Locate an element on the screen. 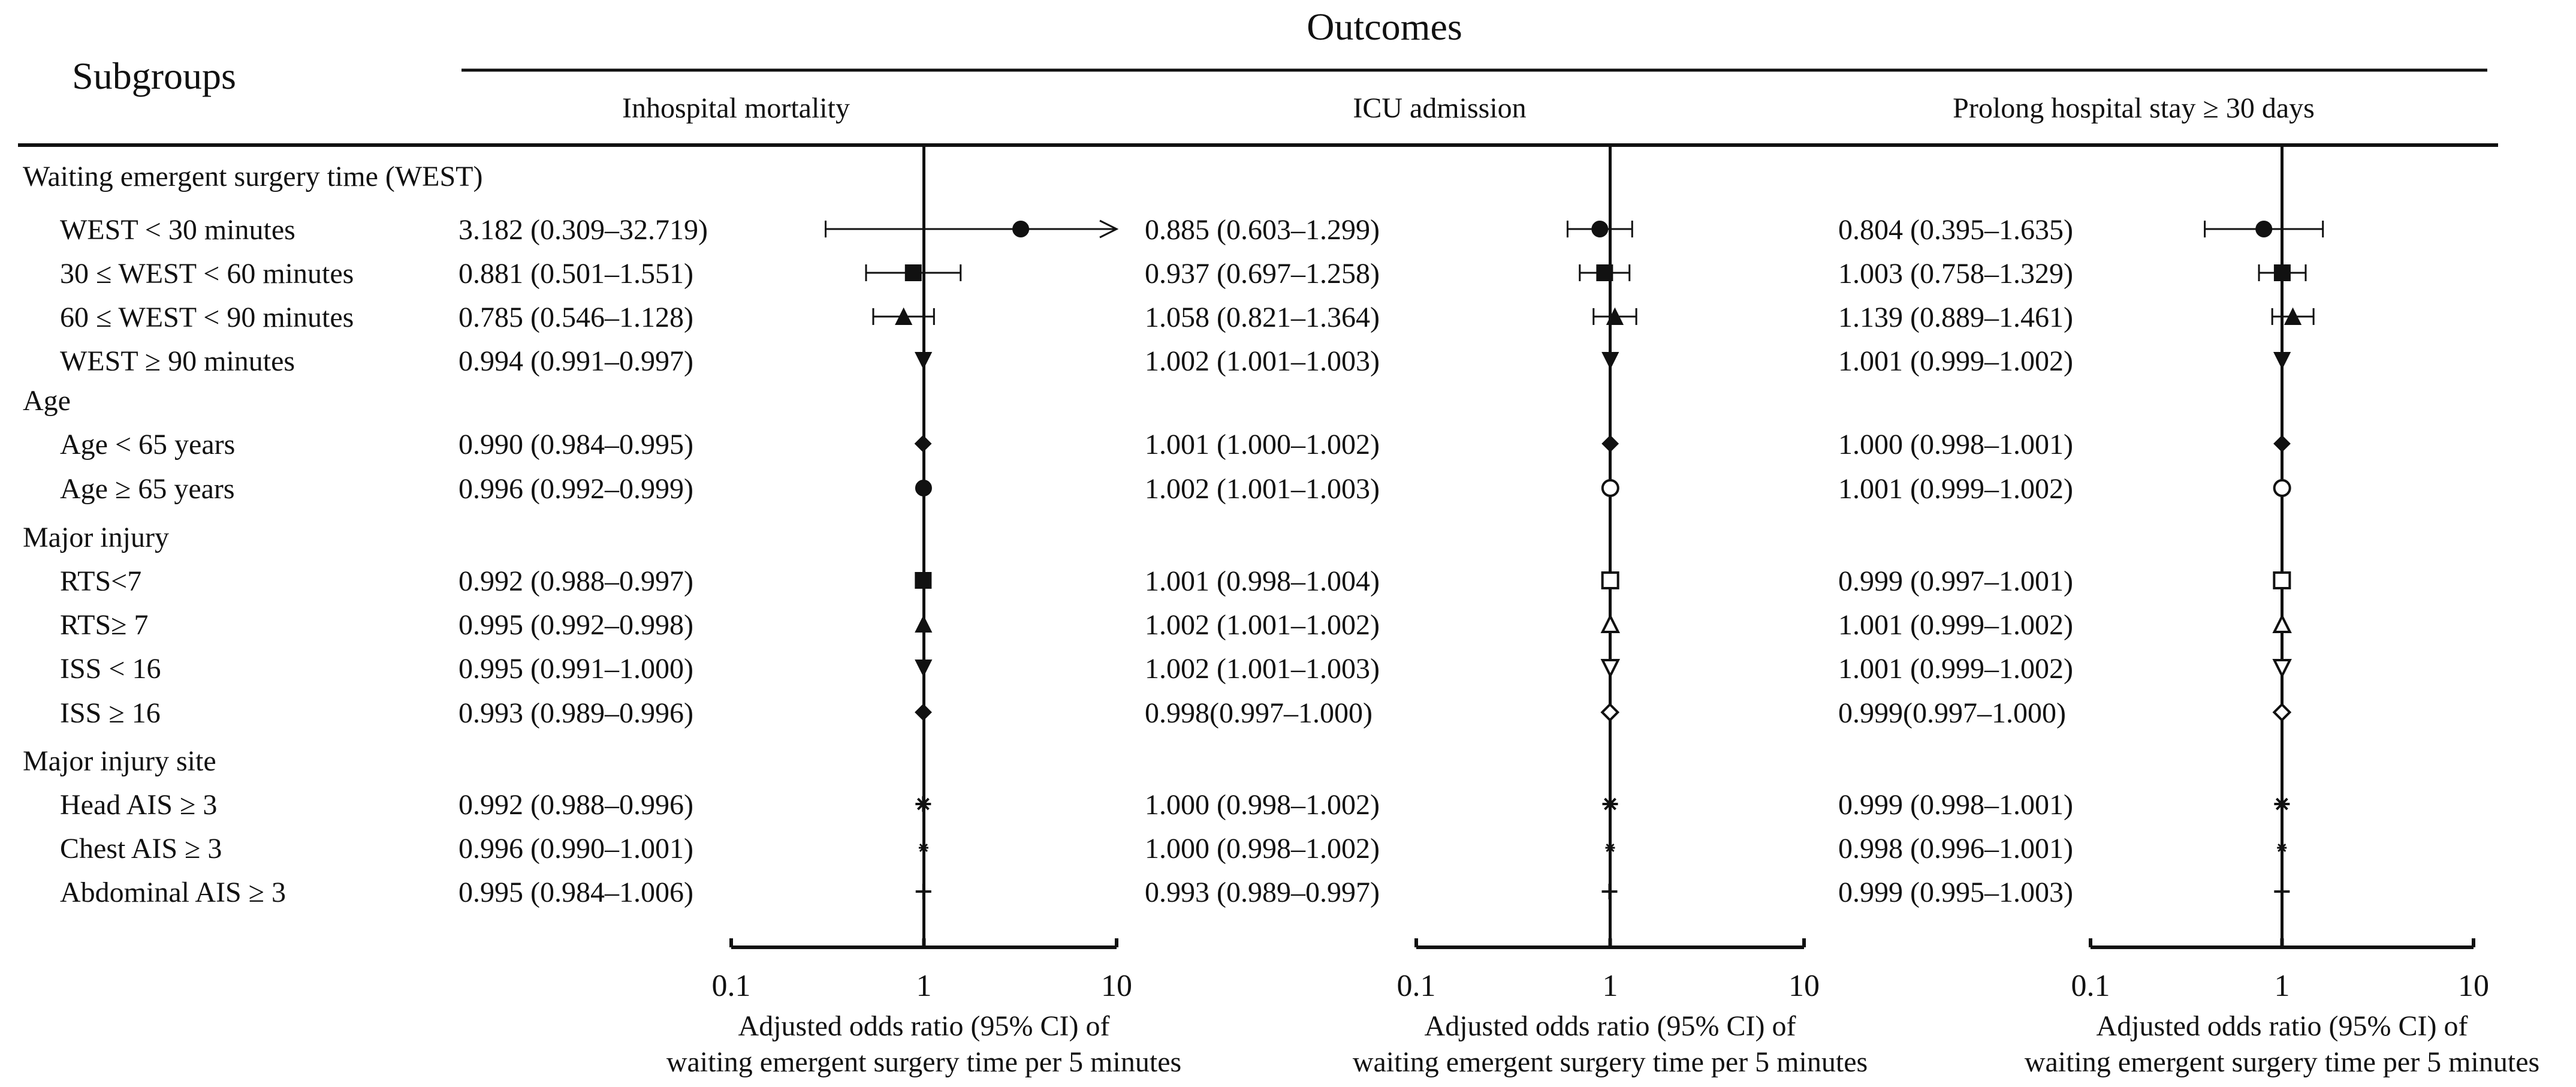 Image resolution: width=2576 pixels, height=1087 pixels. outcome-title: ICU admission is located at coordinates (1439, 108).